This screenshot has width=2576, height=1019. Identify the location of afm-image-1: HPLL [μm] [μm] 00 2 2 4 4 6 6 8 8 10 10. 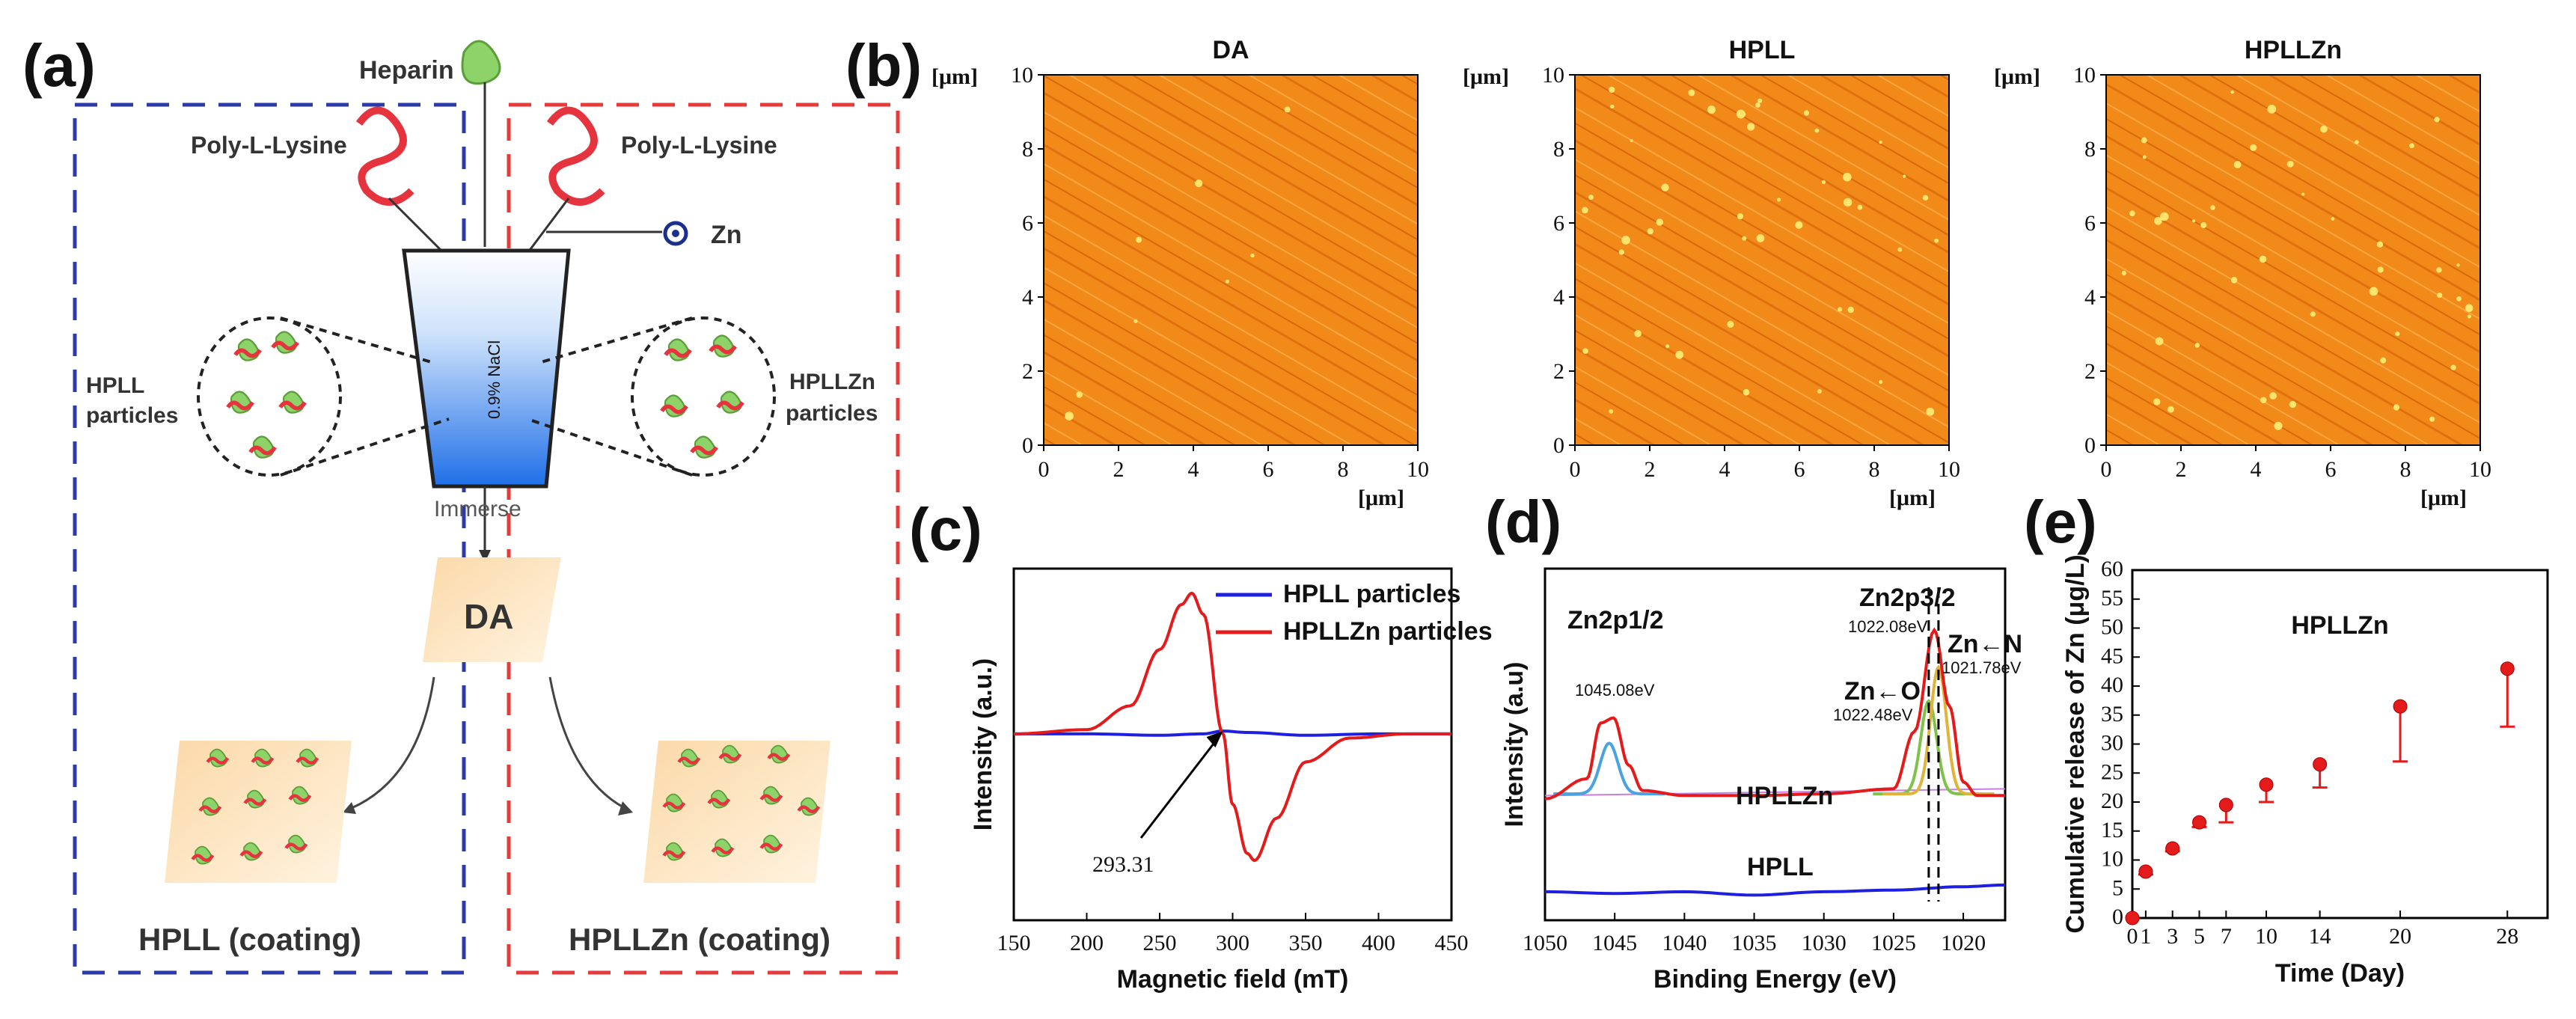
(1712, 273).